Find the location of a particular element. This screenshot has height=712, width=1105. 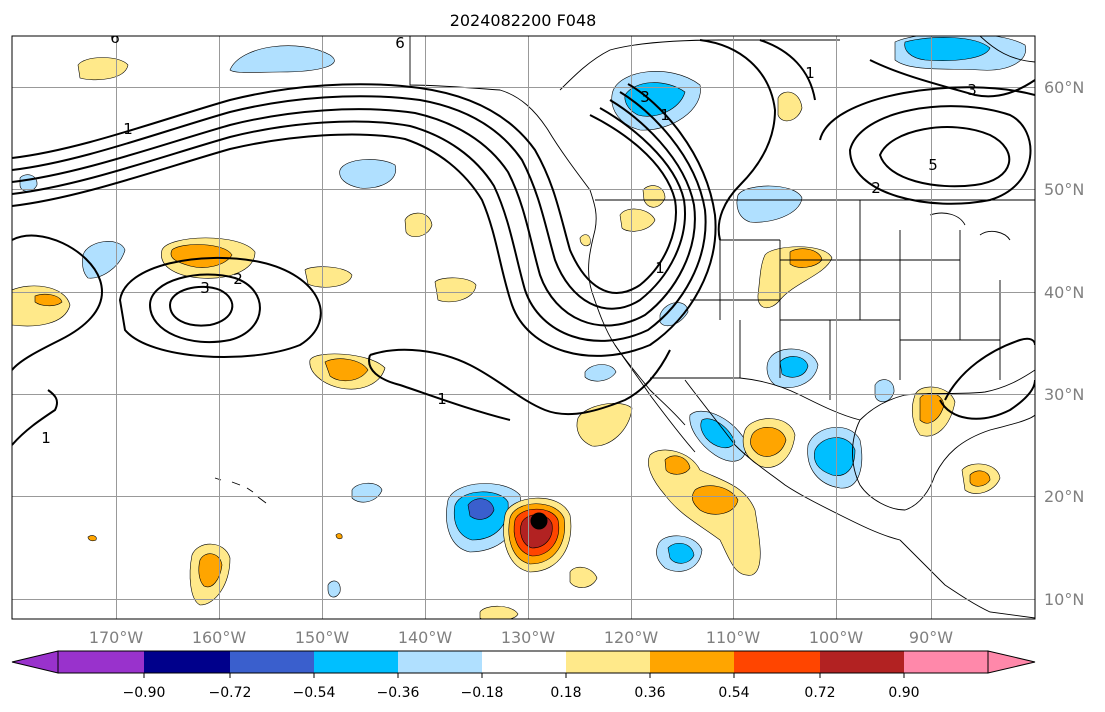

pos-area-bottom is located at coordinates (499, 612).